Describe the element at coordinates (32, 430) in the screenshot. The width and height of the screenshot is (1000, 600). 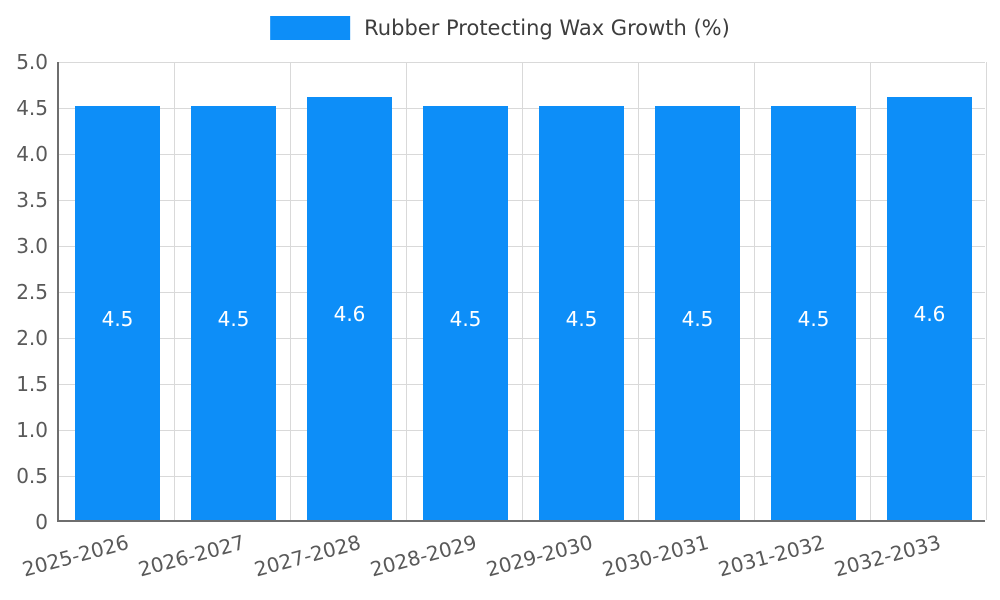
I see `y-axis-tick-label: 1.0` at that location.